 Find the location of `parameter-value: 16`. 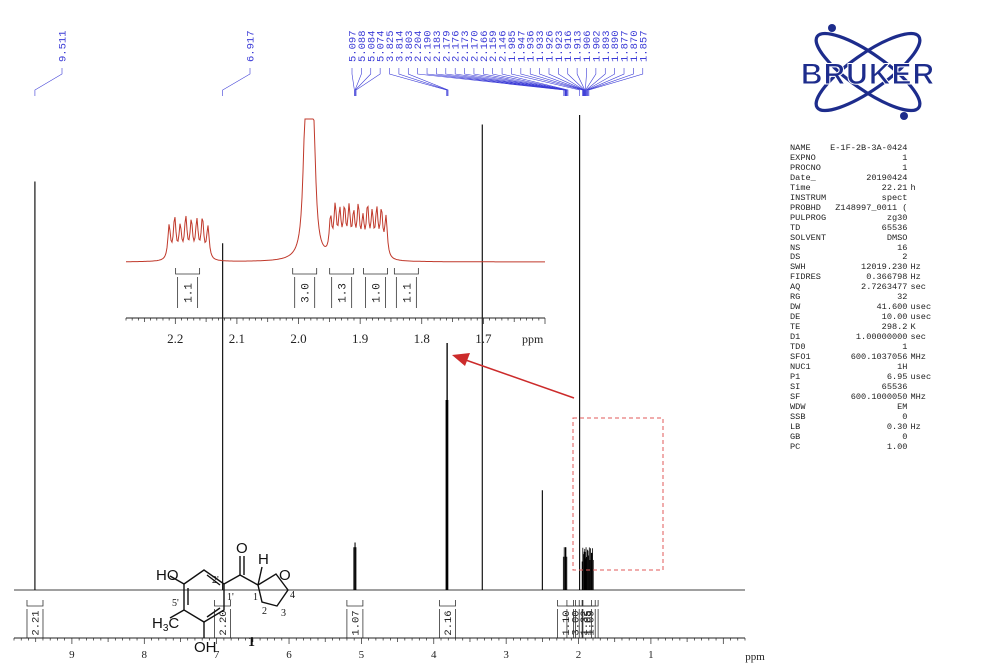

parameter-value: 16 is located at coordinates (902, 247).